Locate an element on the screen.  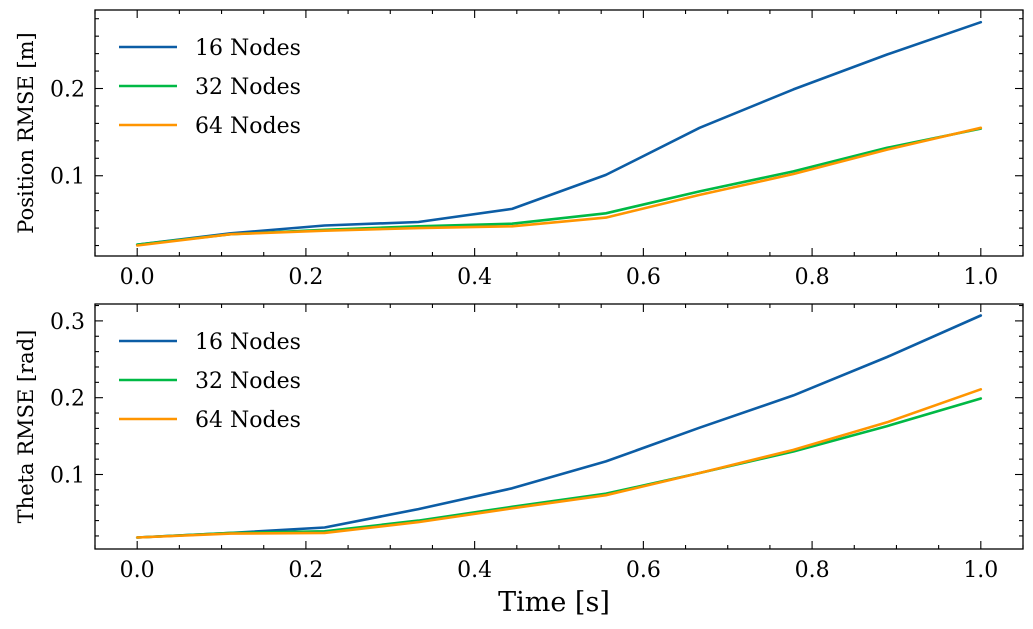
y-tick-label: 0.3 is located at coordinates (67, 322).